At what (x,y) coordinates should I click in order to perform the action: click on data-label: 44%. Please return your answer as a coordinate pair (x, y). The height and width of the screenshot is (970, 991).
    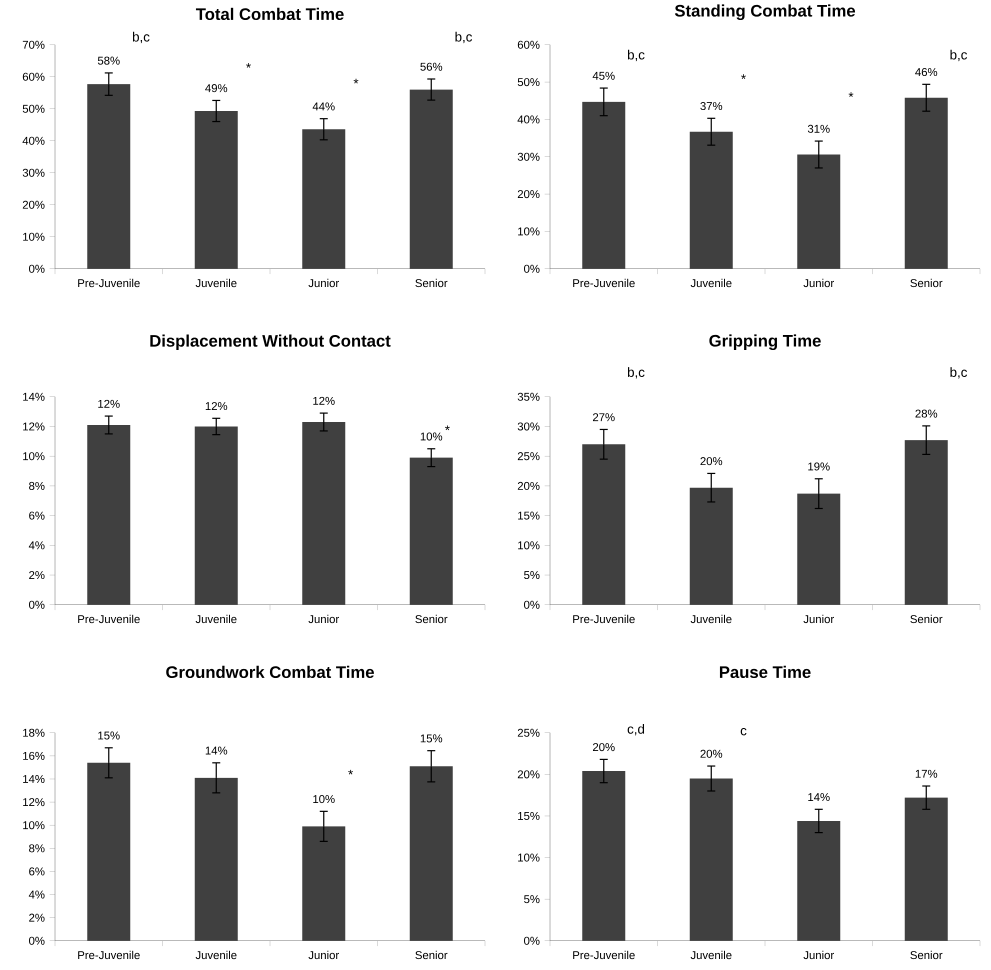
    Looking at the image, I should click on (323, 106).